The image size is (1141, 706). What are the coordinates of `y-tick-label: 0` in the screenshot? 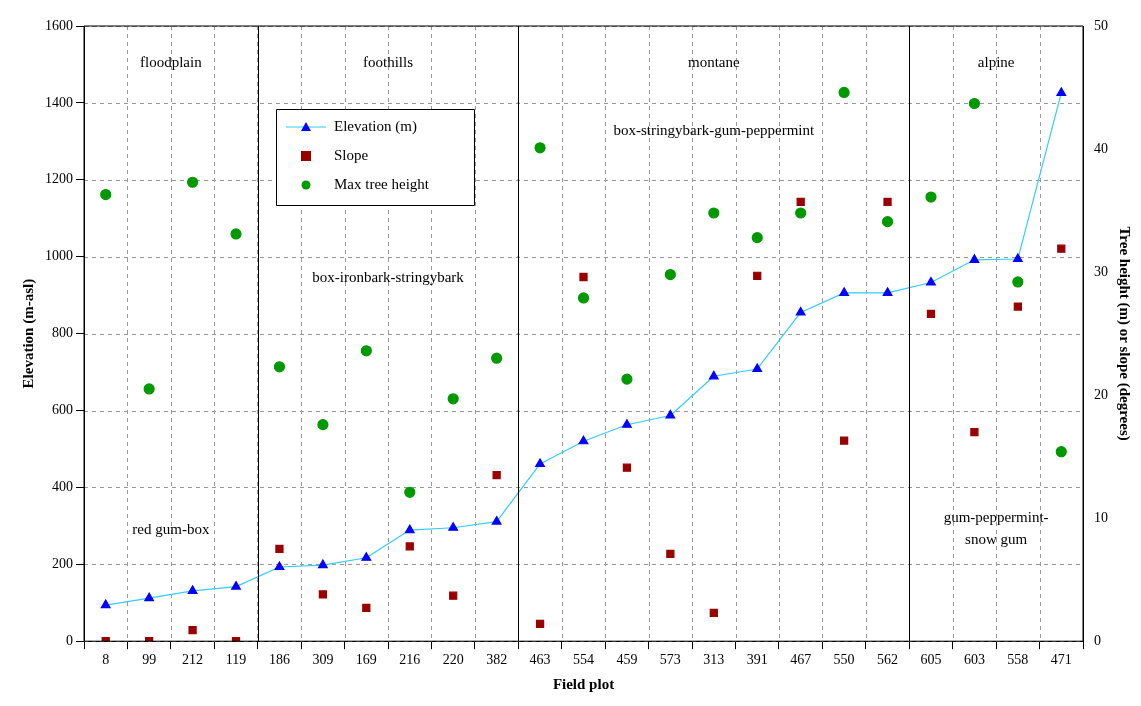 It's located at (69, 640).